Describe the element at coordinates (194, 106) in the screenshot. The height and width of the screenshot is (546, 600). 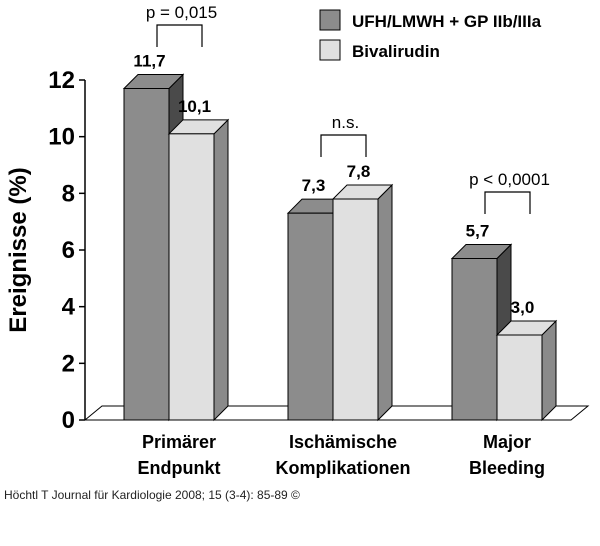
I see `bar-value-label: 10,1` at that location.